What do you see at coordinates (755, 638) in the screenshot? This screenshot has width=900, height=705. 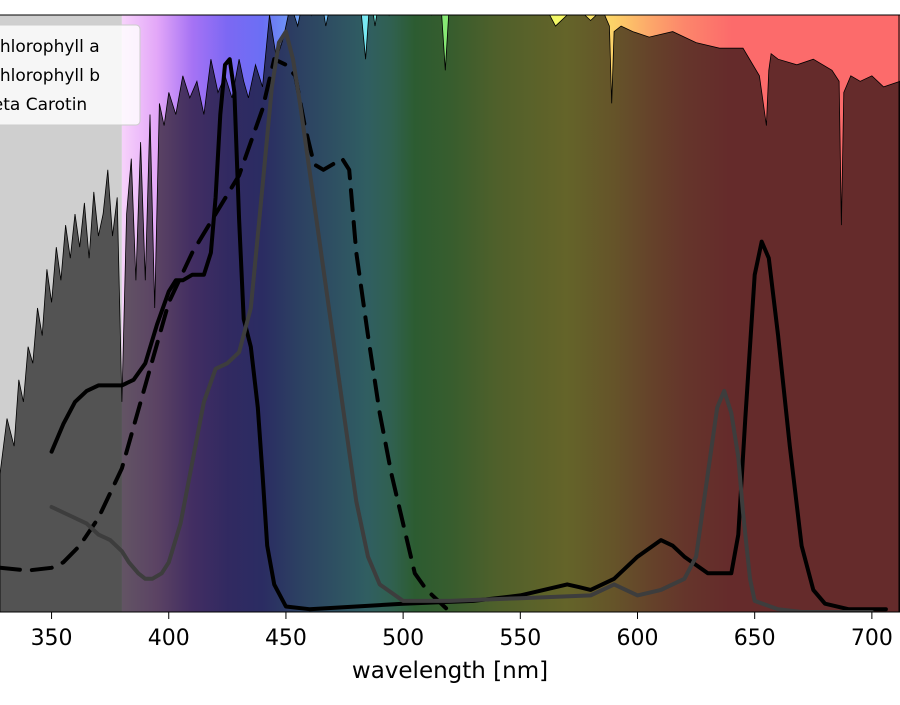 I see `x-tick-label: 650` at bounding box center [755, 638].